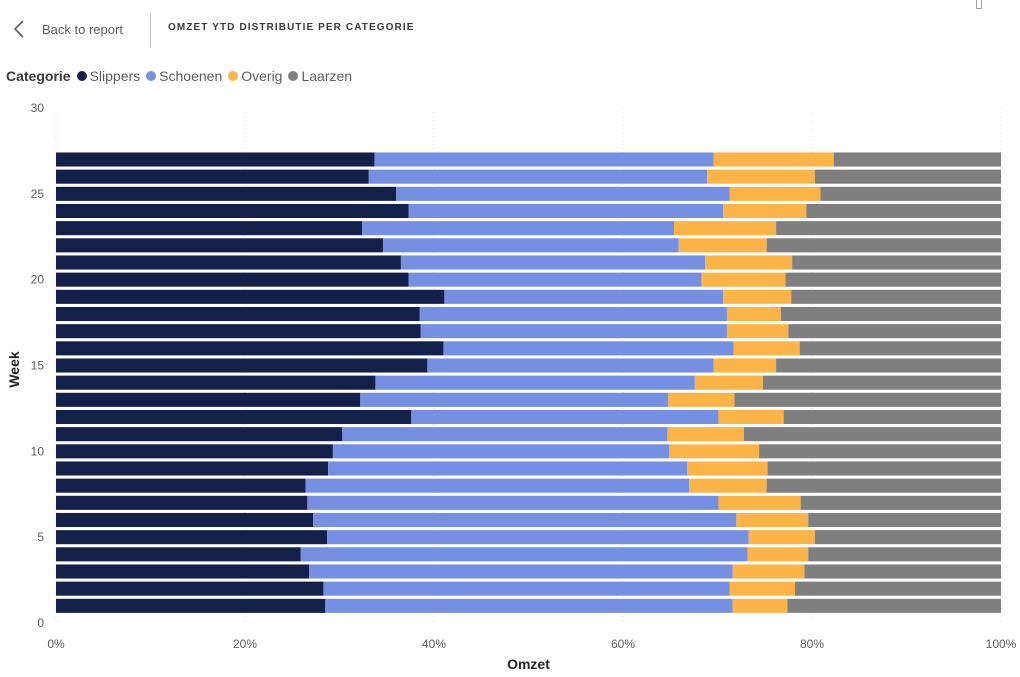 This screenshot has width=1020, height=677. I want to click on legend-item-laarzen: Laarzen, so click(320, 76).